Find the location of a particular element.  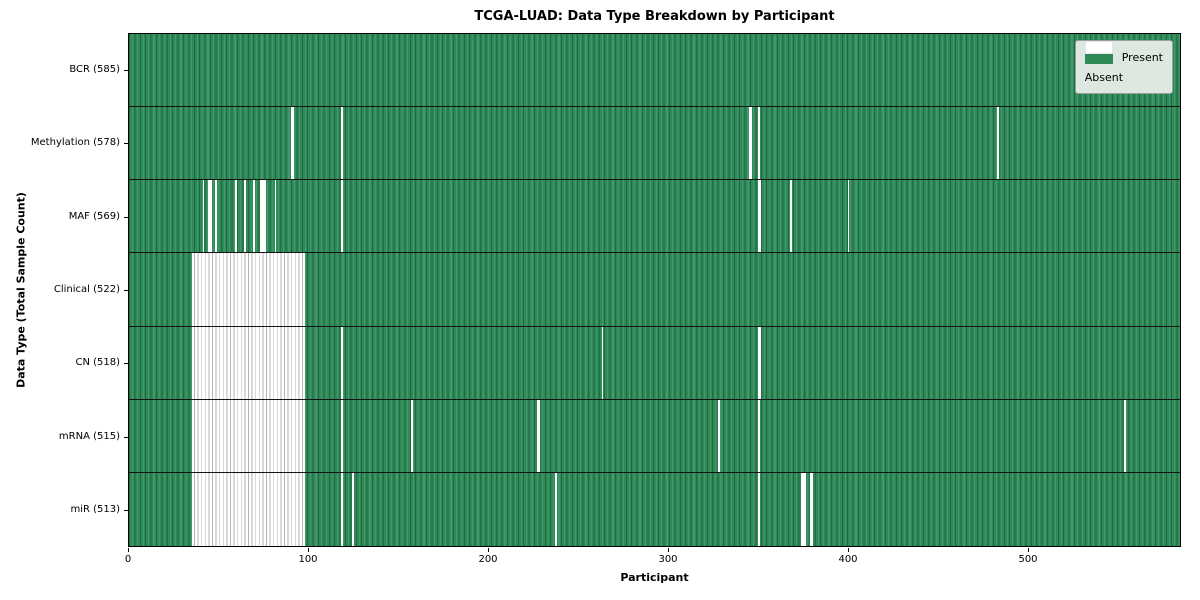

x-tick-label: 0 is located at coordinates (128, 559).